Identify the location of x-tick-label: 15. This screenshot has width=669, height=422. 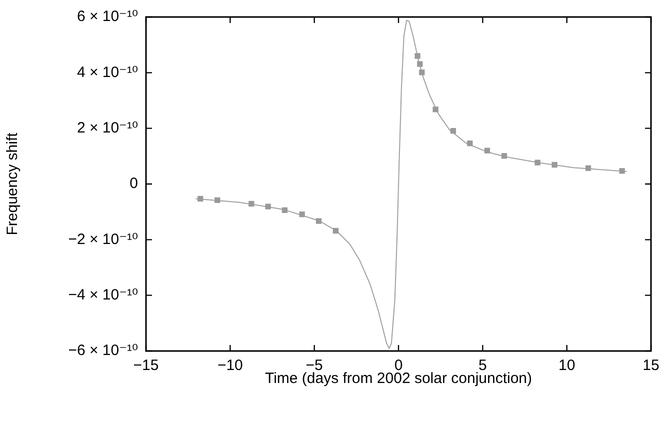
(651, 365).